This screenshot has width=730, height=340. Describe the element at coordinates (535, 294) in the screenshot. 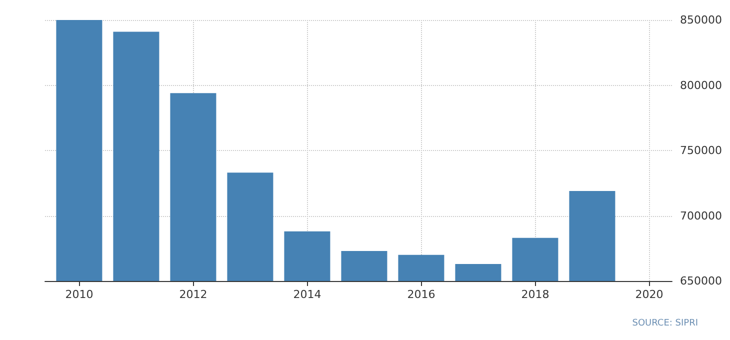

I see `x-tick-label: 2018` at that location.